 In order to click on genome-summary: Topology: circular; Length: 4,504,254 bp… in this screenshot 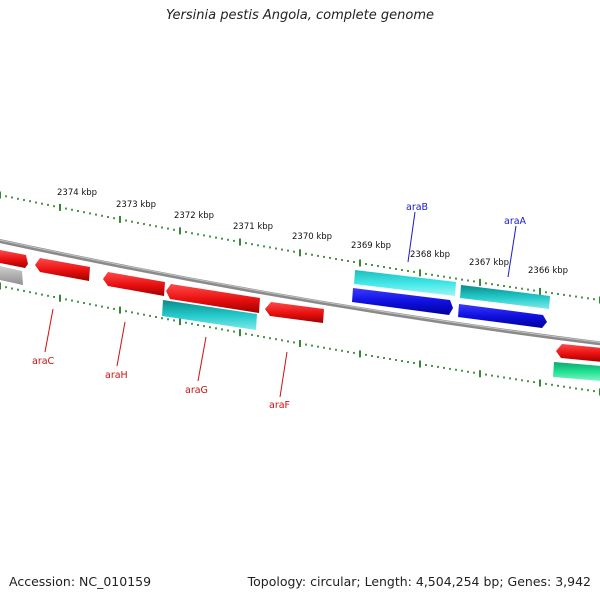, I will do `click(419, 581)`.